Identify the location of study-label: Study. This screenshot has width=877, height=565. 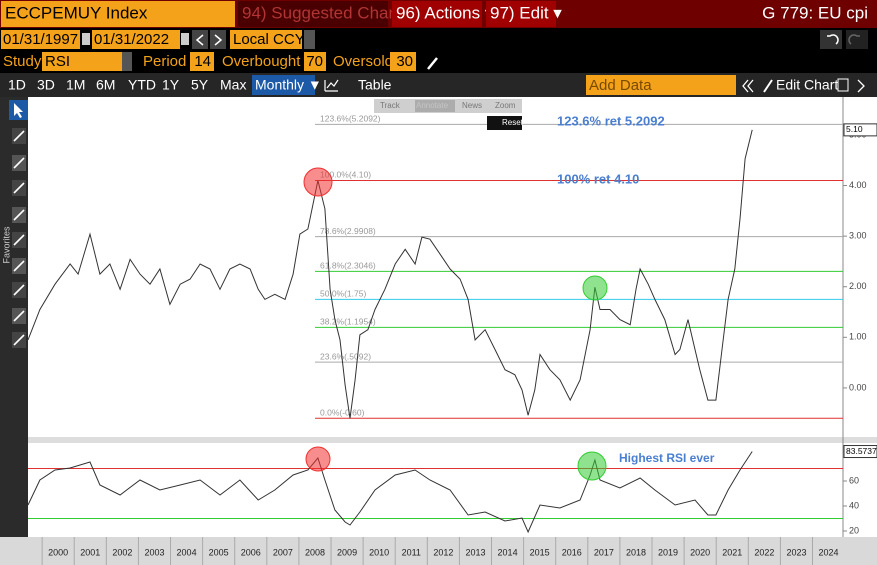
(22, 61).